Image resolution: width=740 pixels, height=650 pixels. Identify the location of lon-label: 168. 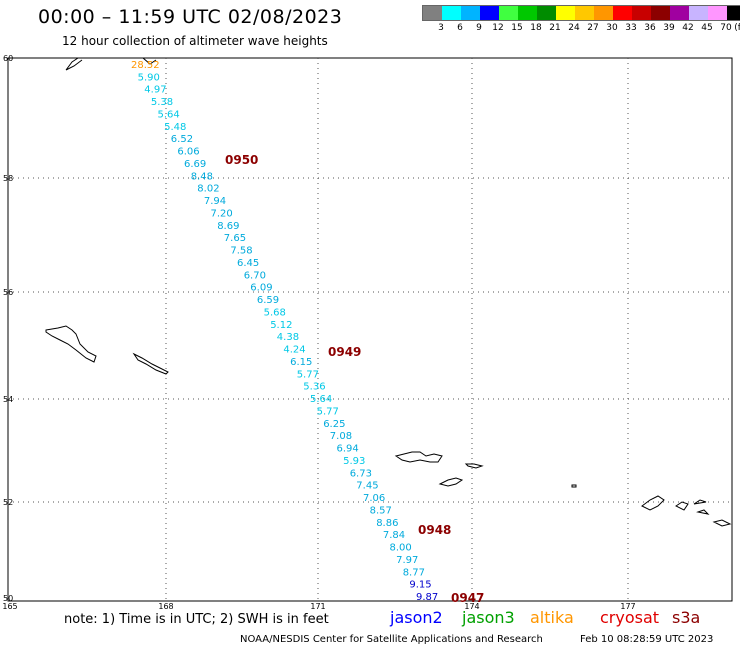
(165, 606).